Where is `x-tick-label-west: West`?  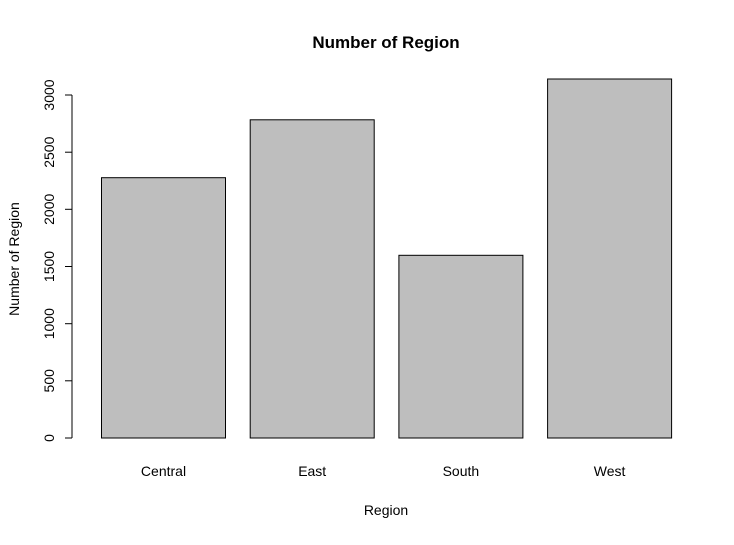
x-tick-label-west: West is located at coordinates (610, 471).